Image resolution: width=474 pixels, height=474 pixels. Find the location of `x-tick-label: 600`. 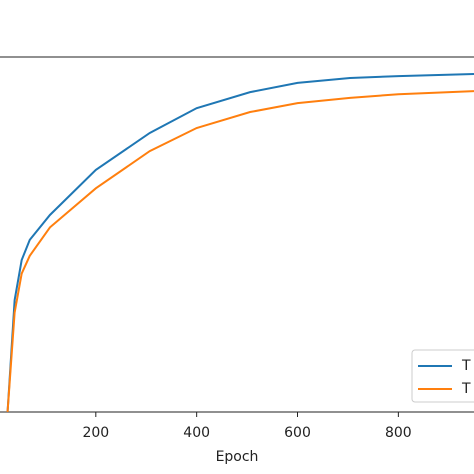

x-tick-label: 600 is located at coordinates (297, 433).